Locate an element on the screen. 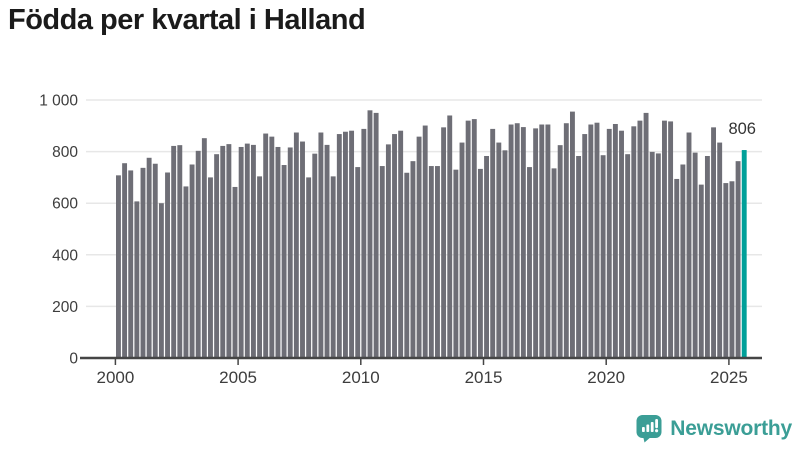 This screenshot has width=800, height=450. newsworthy-bubble-icon is located at coordinates (649, 429).